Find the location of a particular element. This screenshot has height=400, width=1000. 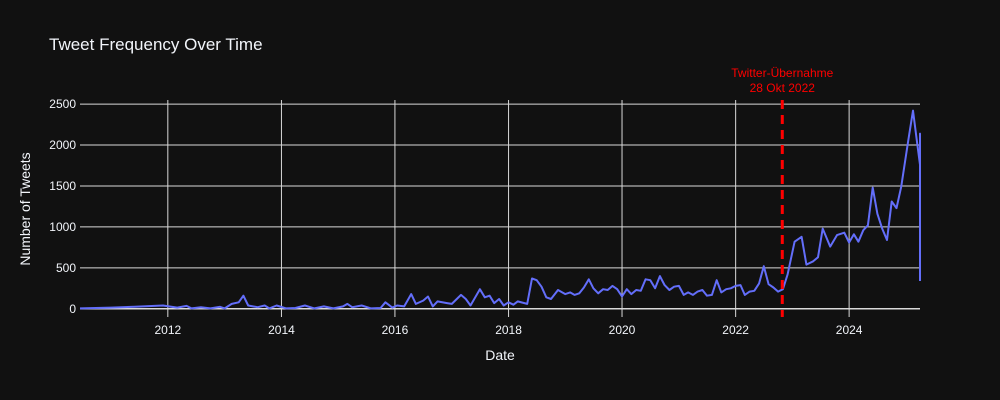

chart-title: Tweet Frequency Over Time is located at coordinates (156, 44).